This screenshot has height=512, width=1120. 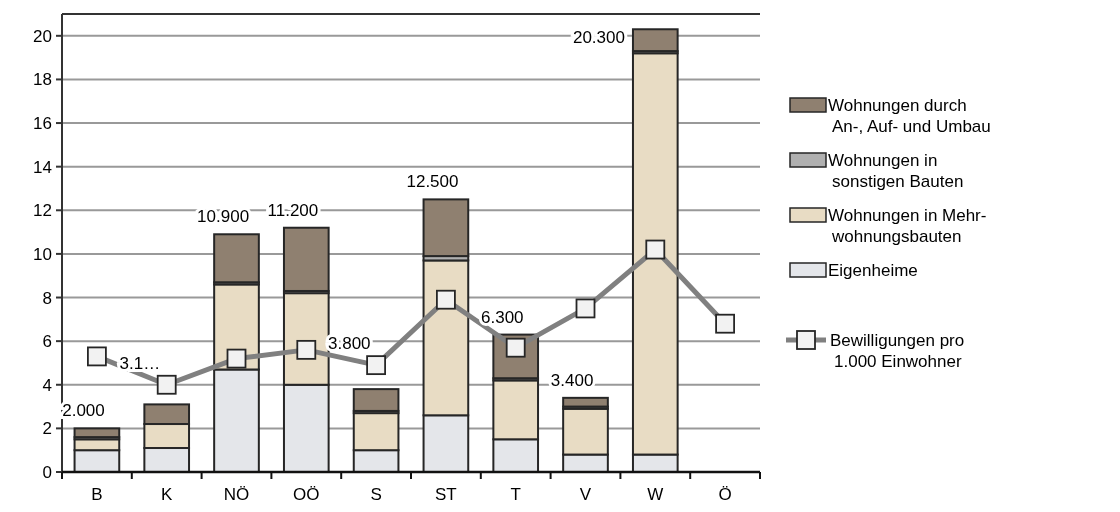 I want to click on x-tick-label: ST, so click(x=446, y=494).